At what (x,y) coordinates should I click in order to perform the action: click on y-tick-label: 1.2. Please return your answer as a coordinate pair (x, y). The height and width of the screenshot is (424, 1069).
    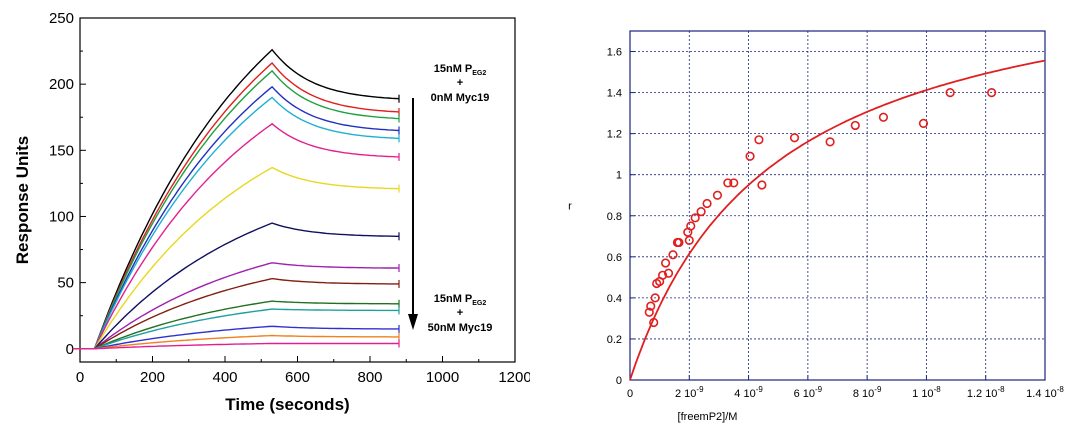
    Looking at the image, I should click on (614, 135).